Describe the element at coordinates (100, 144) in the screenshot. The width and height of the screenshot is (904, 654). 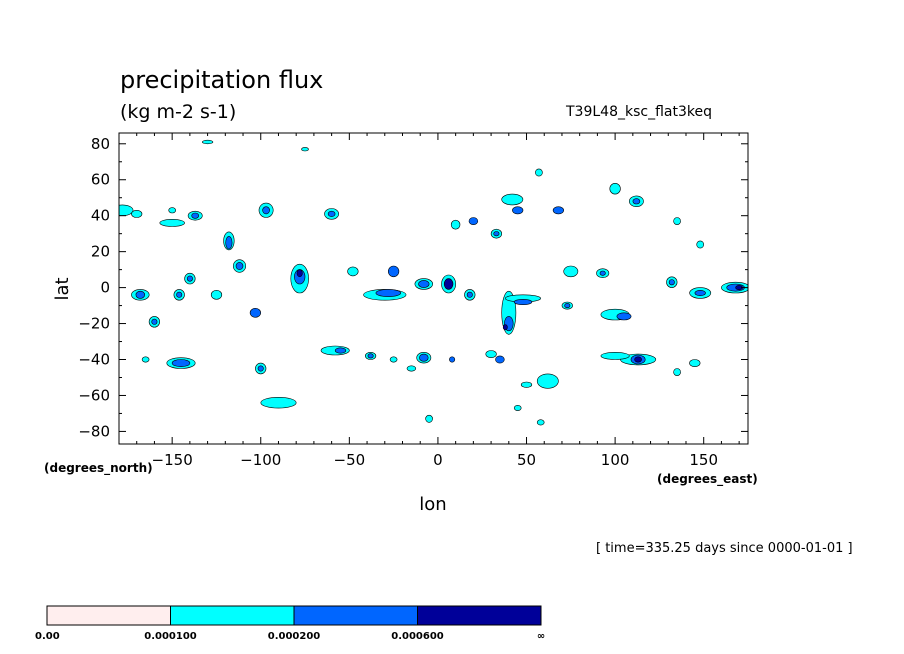
I see `y-tick-label: 80` at that location.